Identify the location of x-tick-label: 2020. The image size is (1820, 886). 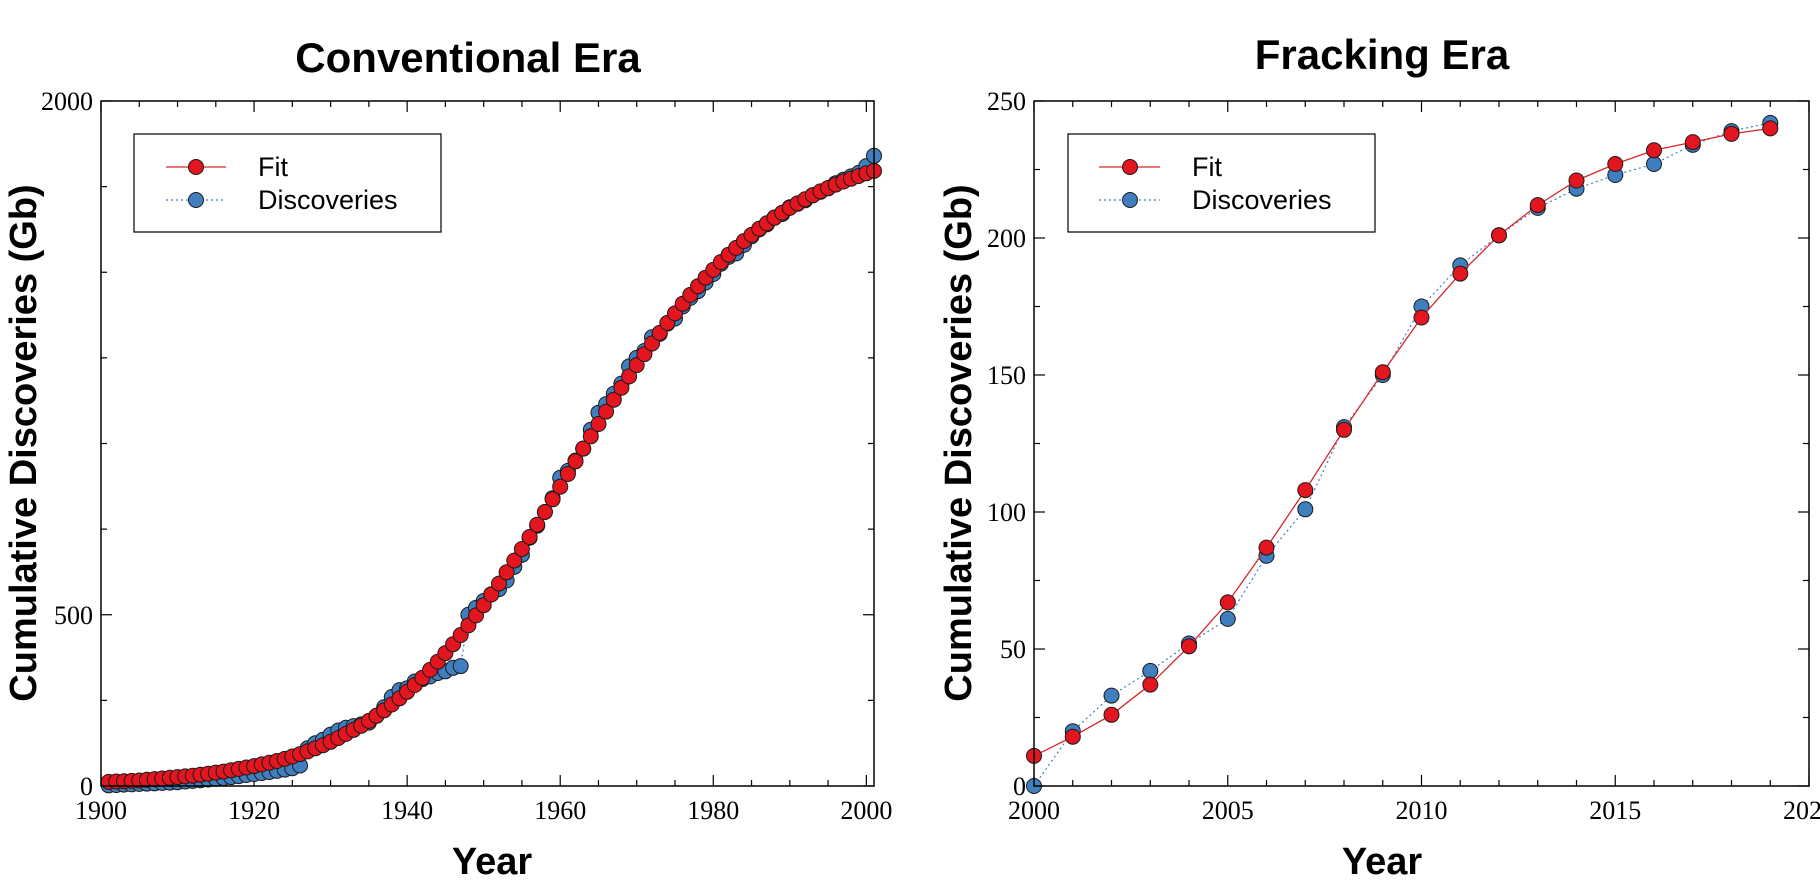
(1801, 810).